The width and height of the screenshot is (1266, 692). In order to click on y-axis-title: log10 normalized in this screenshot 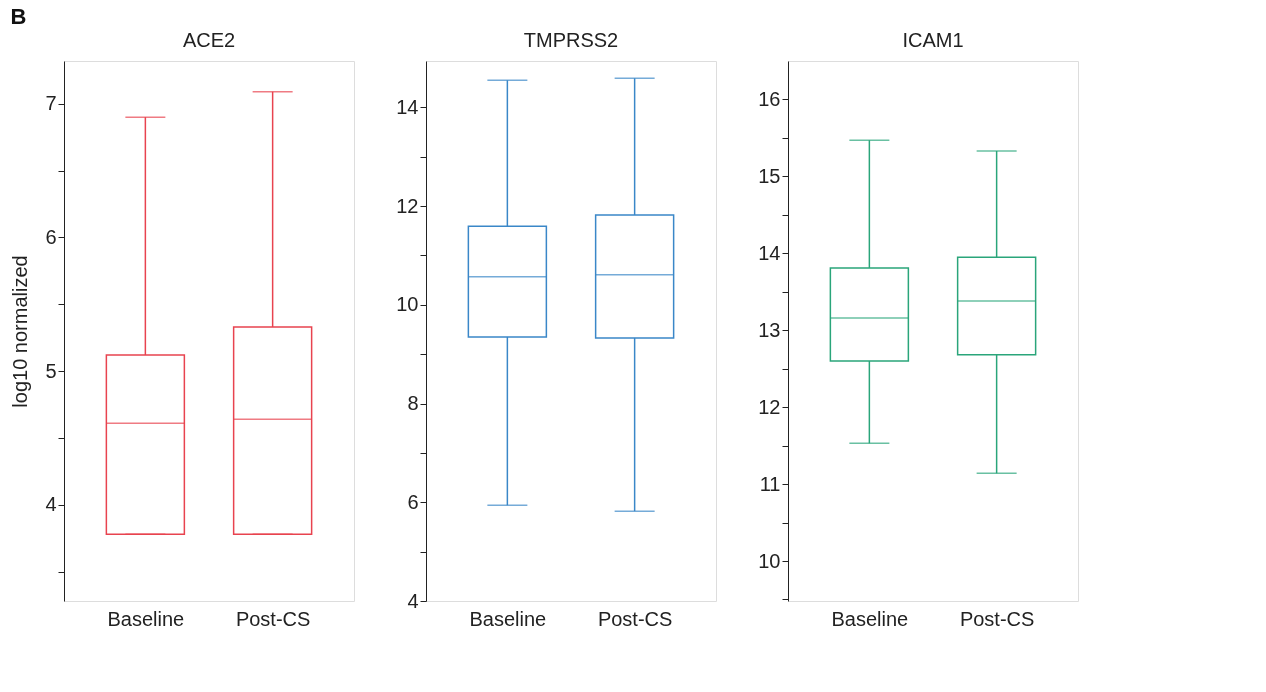, I will do `click(20, 331)`.